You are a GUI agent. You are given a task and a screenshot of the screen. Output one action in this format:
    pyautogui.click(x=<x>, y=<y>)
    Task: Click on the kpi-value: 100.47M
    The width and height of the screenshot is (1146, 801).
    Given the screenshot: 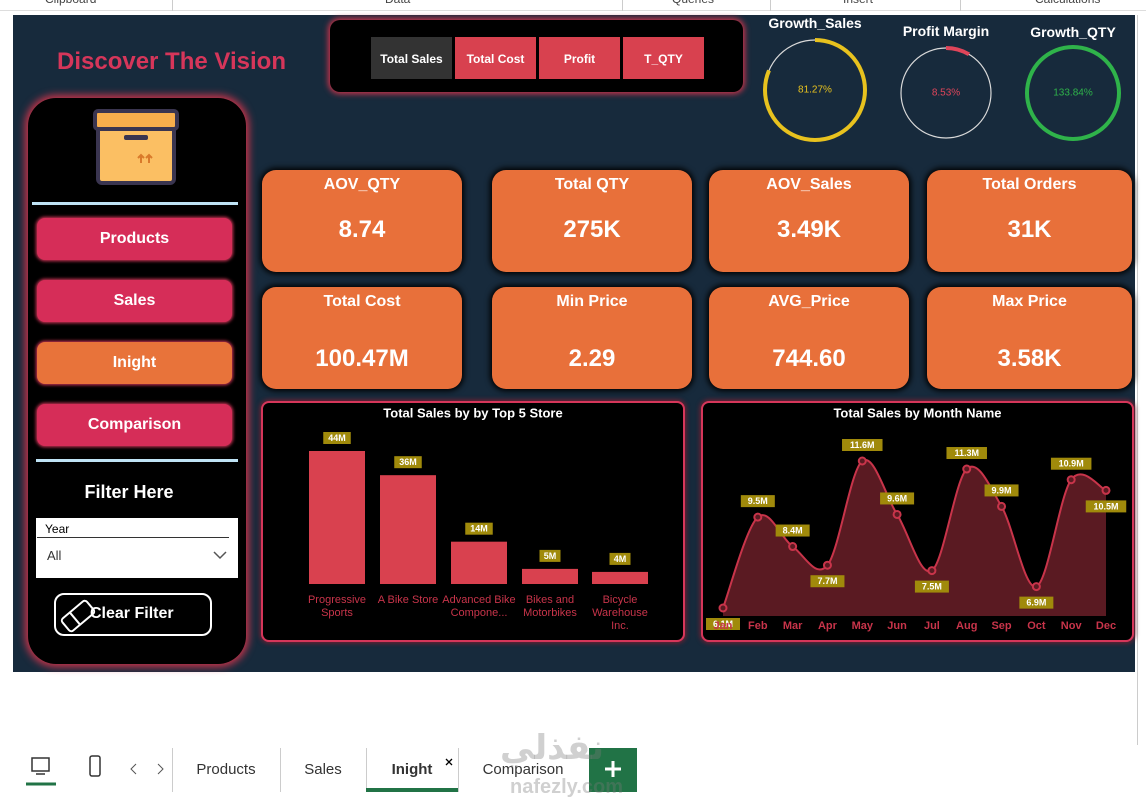 What is the action you would take?
    pyautogui.click(x=362, y=358)
    